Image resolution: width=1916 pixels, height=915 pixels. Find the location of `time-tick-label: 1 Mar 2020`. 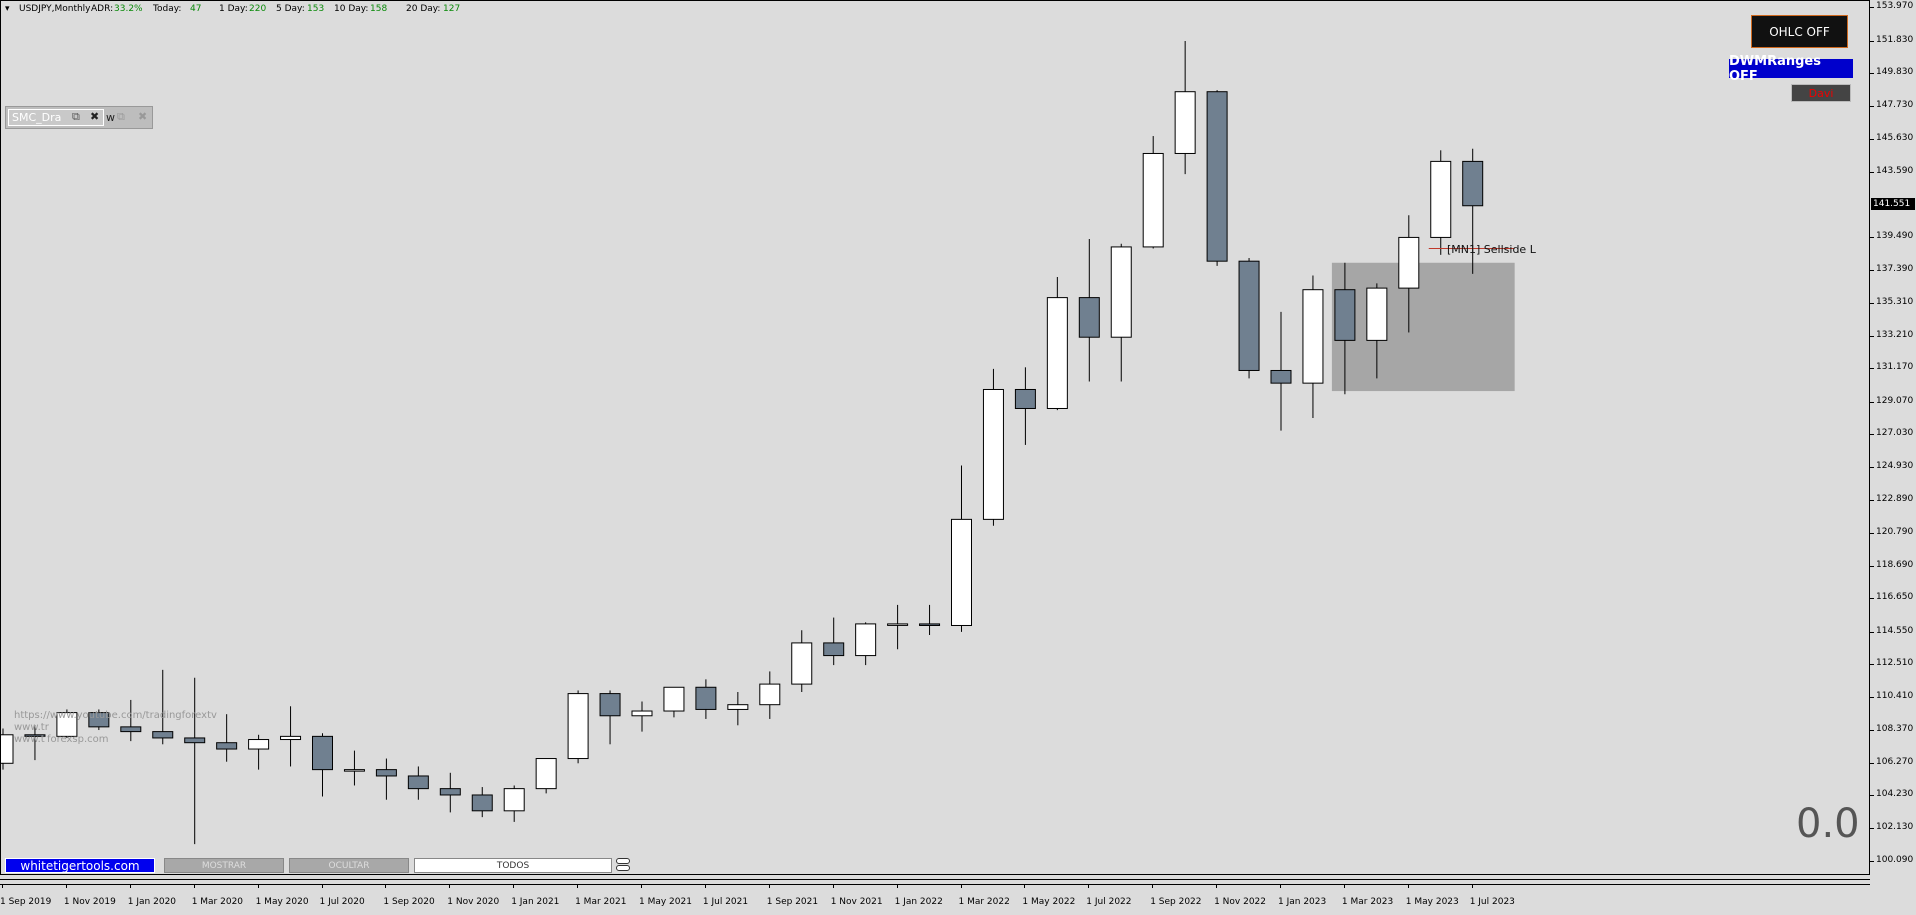

time-tick-label: 1 Mar 2020 is located at coordinates (217, 902).